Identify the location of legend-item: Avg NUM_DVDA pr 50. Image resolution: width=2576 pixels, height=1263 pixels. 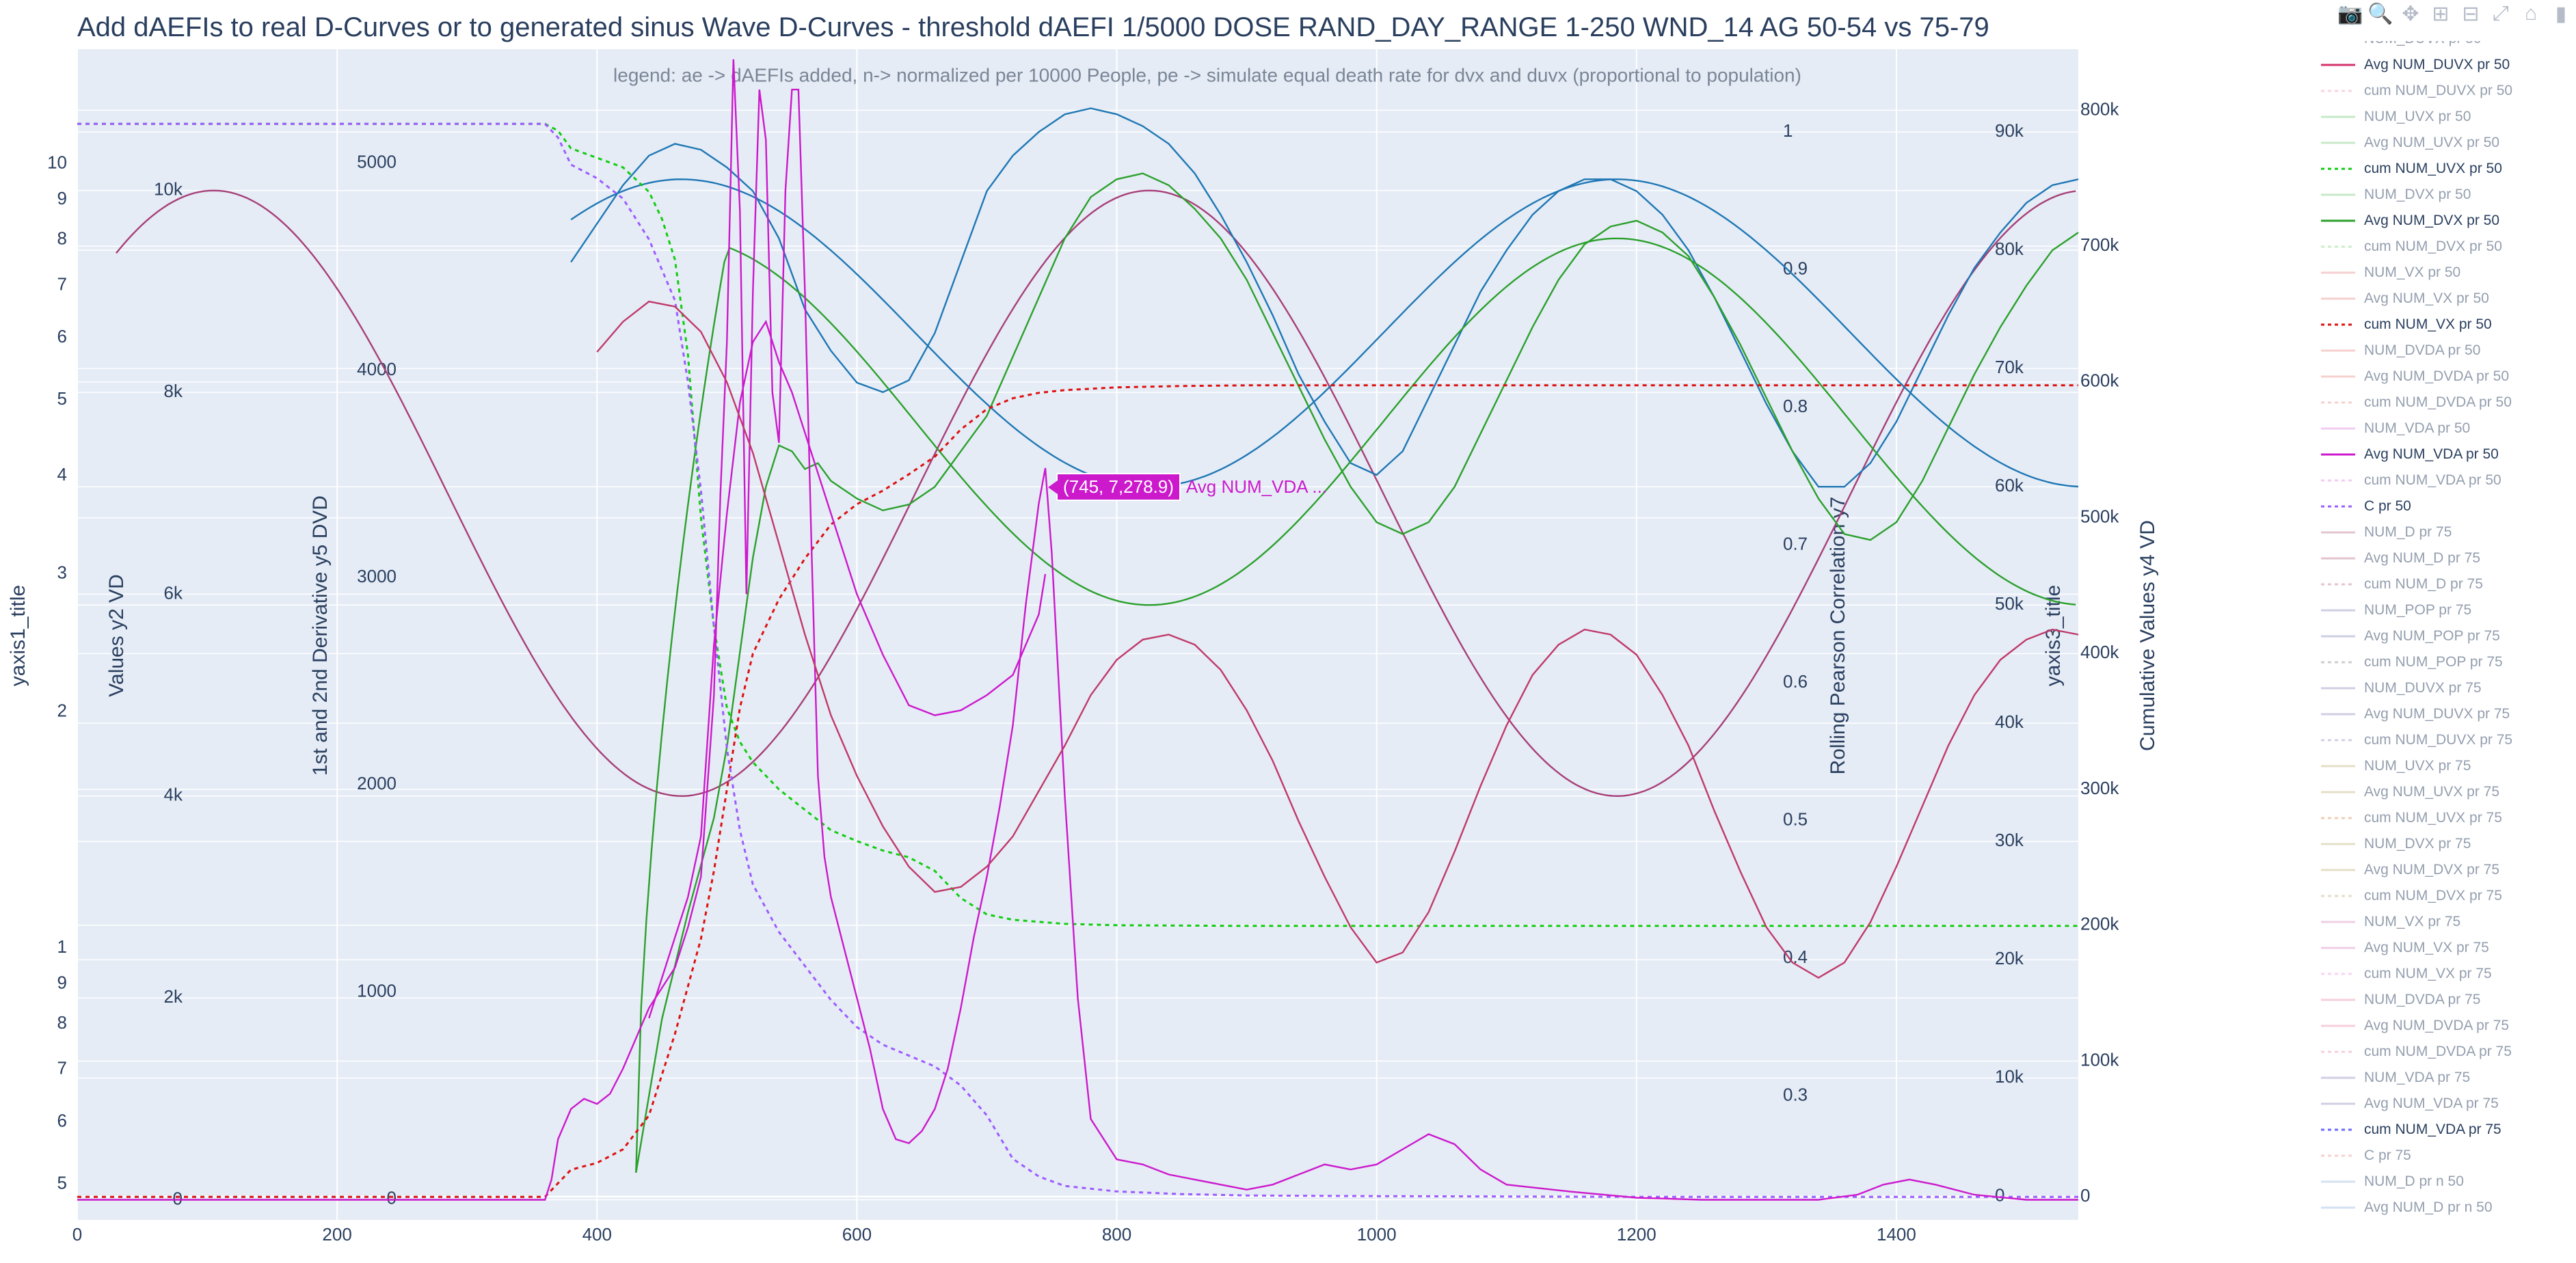
(2413, 377).